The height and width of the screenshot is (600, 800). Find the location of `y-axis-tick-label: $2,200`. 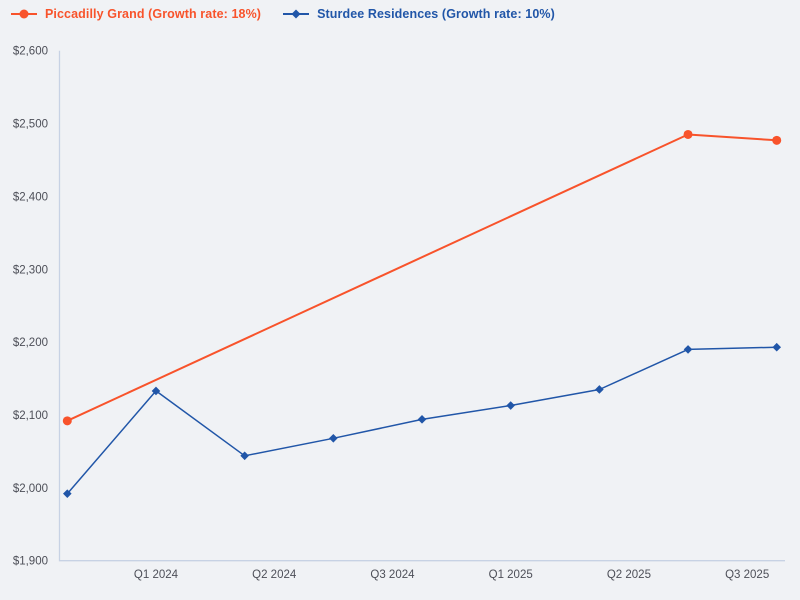

y-axis-tick-label: $2,200 is located at coordinates (30, 343).